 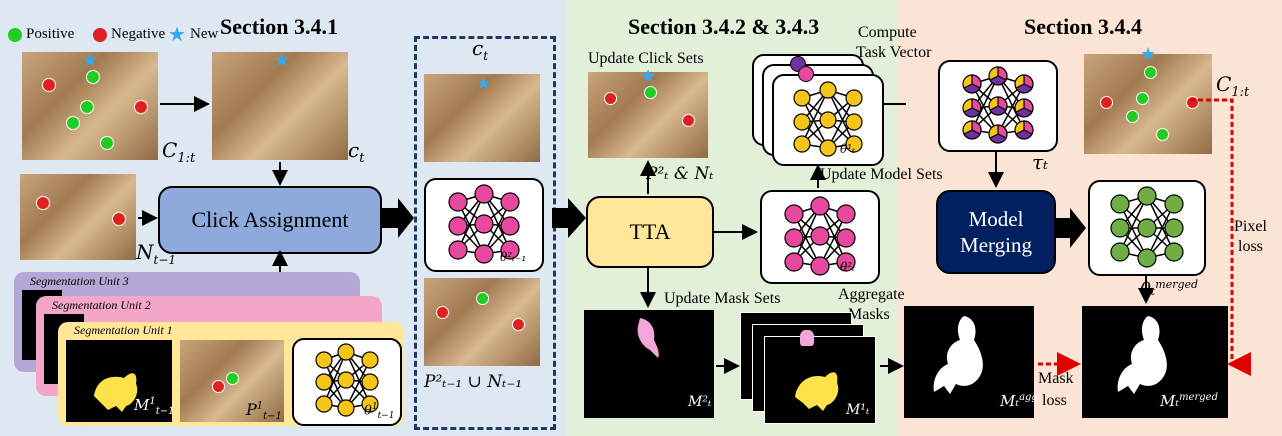 I want to click on label-c-1t-section-3: C1:t, so click(x=1233, y=86).